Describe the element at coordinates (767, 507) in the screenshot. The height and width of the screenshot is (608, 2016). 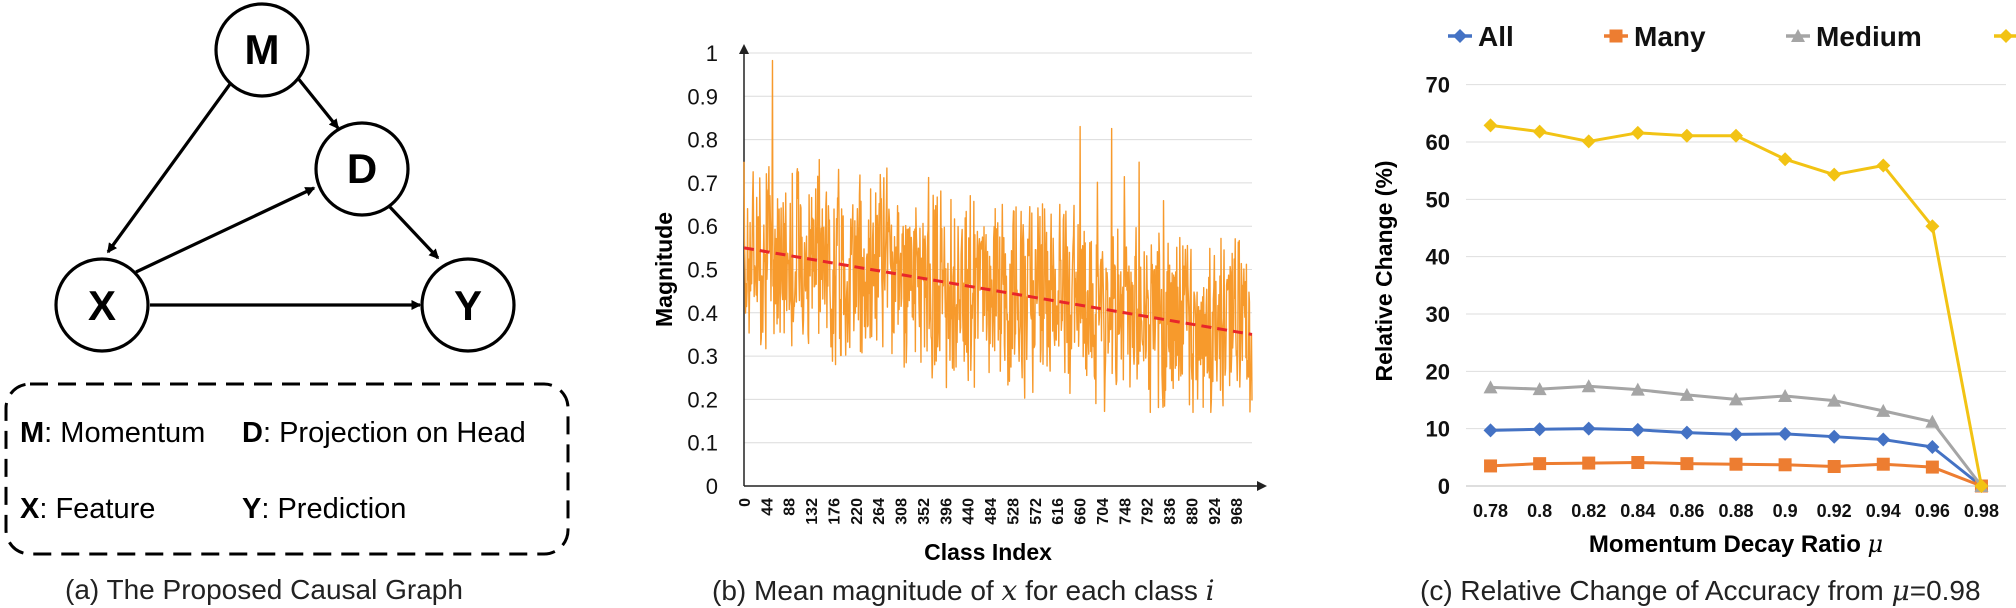
I see `x-tick-label: 44` at that location.